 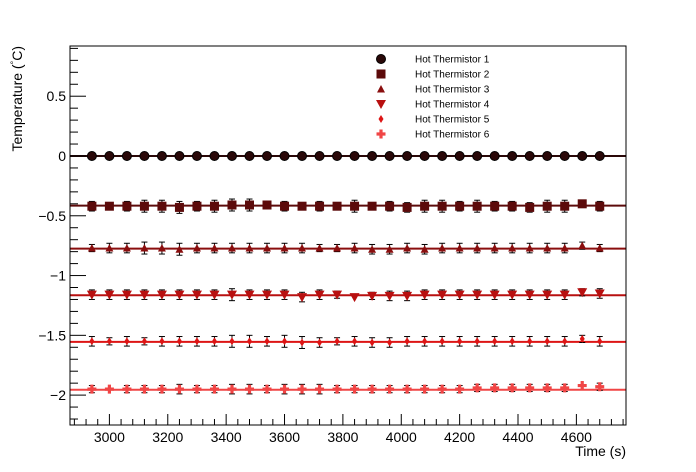 What do you see at coordinates (434, 120) in the screenshot?
I see `legend-item: Hot Thermistor 5` at bounding box center [434, 120].